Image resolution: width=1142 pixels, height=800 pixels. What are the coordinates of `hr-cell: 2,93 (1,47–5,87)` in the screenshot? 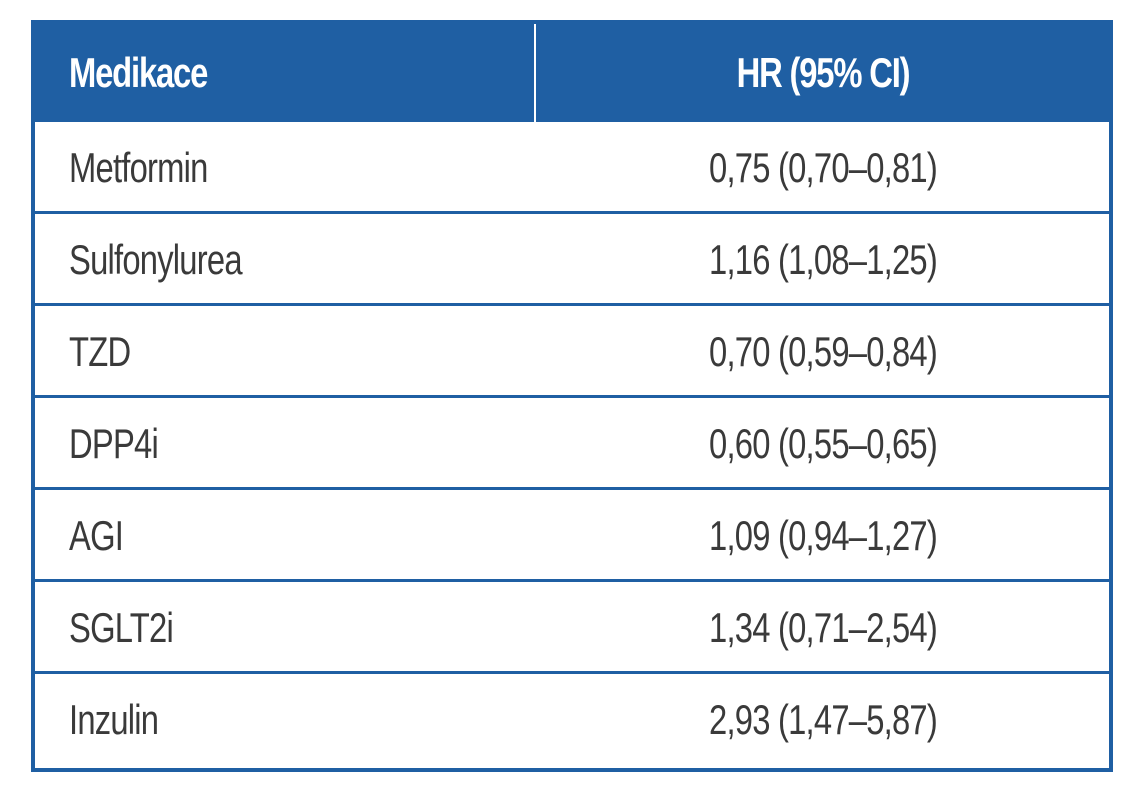 It's located at (823, 719).